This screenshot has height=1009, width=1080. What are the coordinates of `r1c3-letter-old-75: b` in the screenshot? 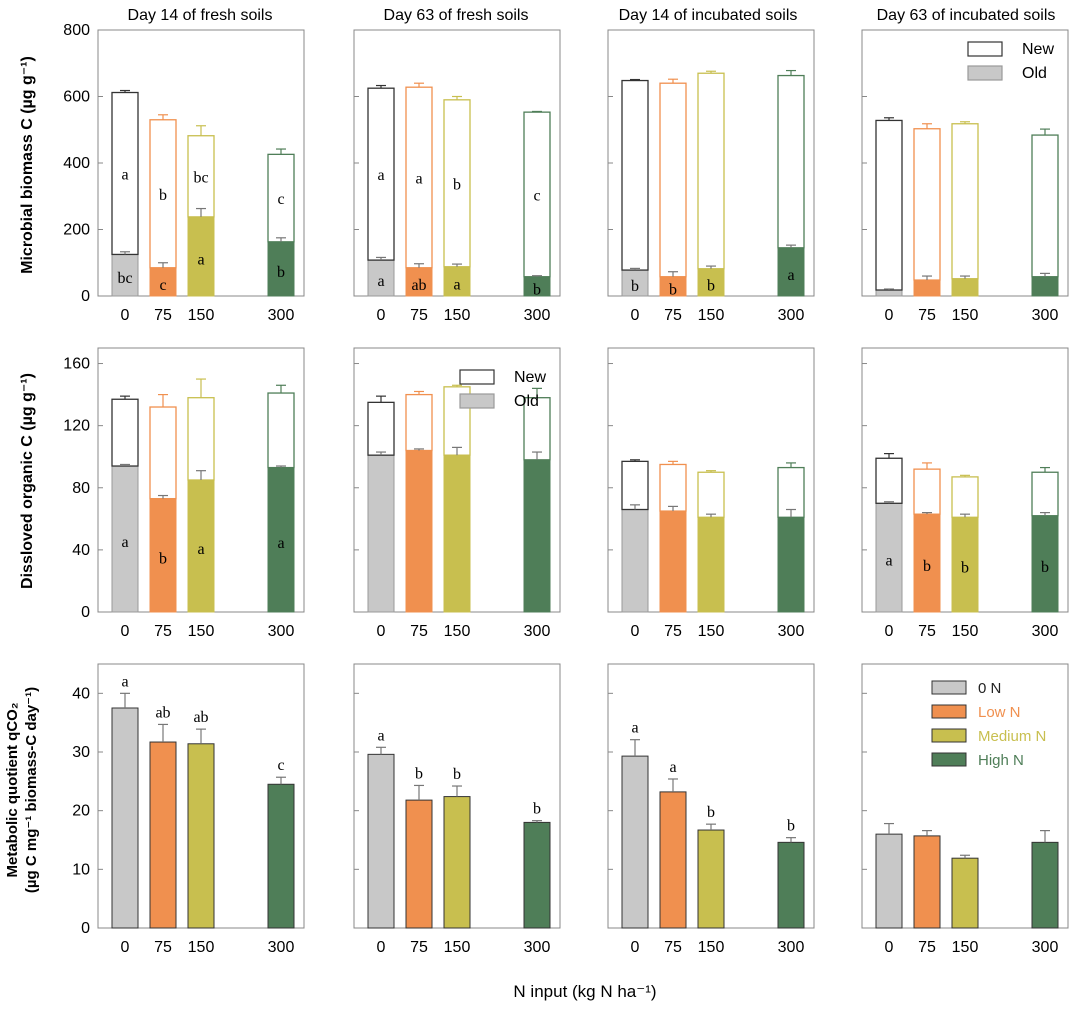 It's located at (927, 566).